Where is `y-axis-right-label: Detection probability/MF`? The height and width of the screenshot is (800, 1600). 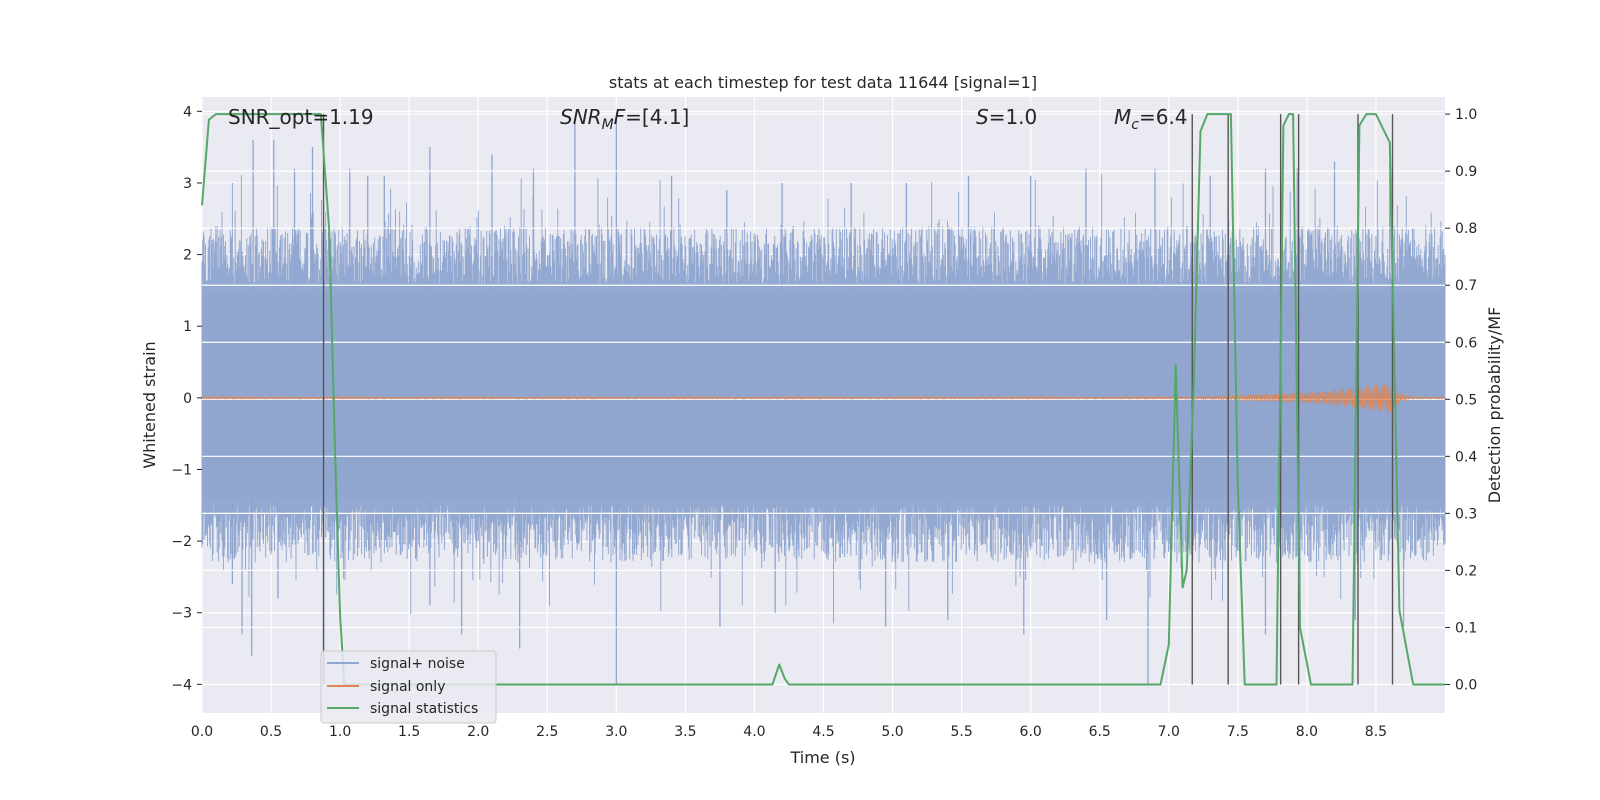 y-axis-right-label: Detection probability/MF is located at coordinates (1494, 405).